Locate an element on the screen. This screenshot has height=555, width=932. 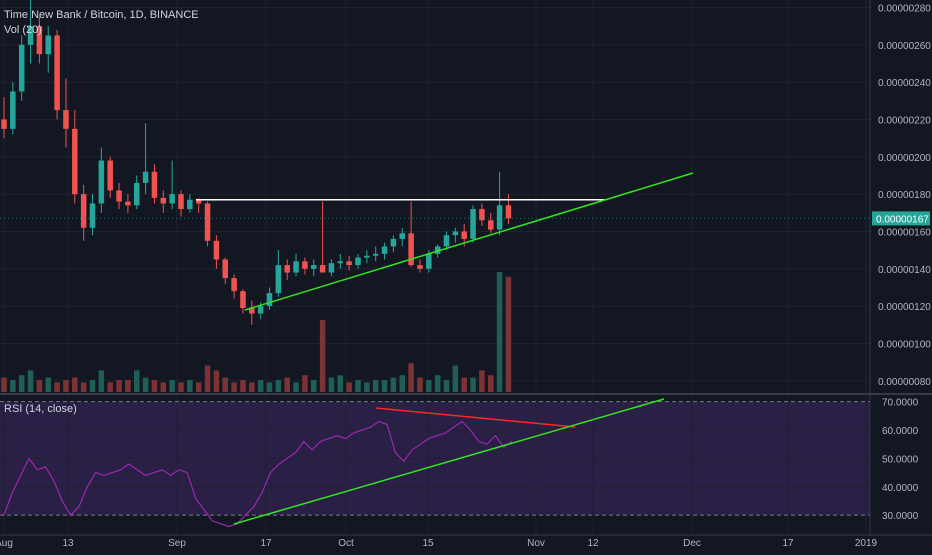
time-axis-tick-label: 17 is located at coordinates (266, 543).